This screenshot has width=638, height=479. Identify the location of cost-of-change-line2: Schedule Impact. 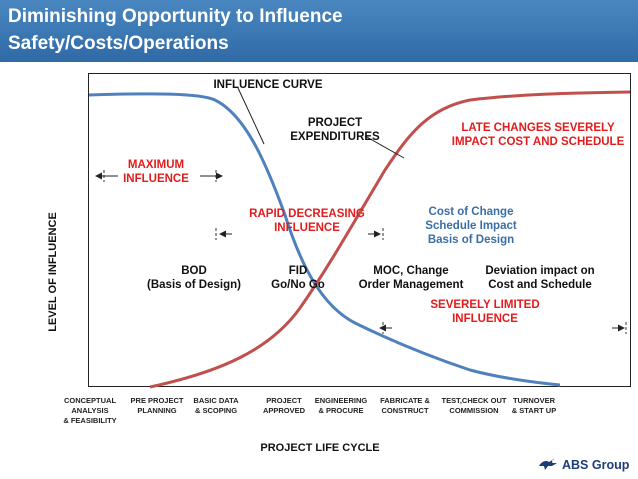
(471, 226).